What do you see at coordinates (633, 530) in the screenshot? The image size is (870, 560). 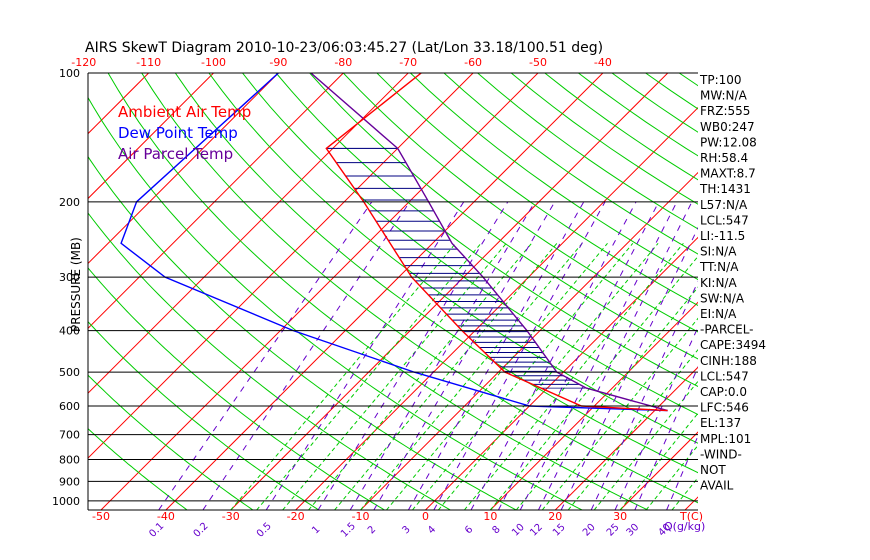 I see `mixing-ratio-tick-label: 30` at bounding box center [633, 530].